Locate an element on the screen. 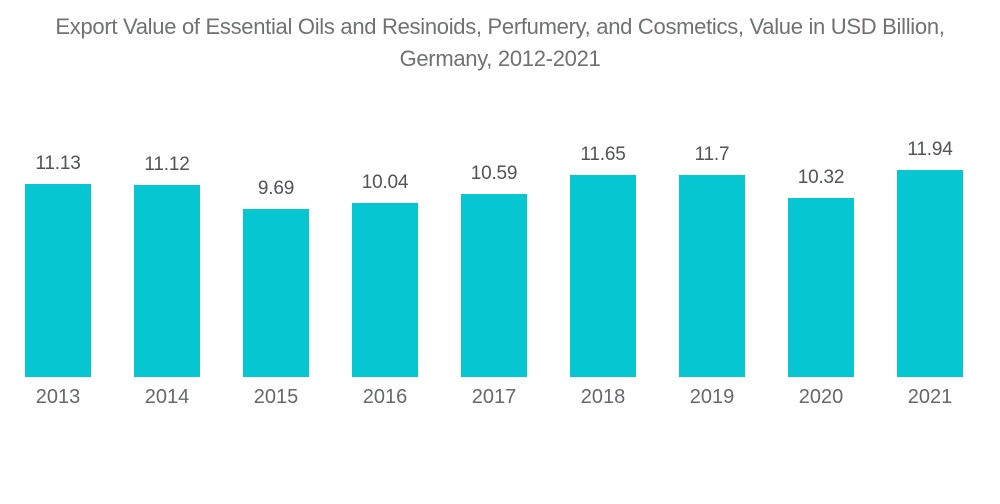 Image resolution: width=1000 pixels, height=504 pixels. bar-2019 is located at coordinates (712, 276).